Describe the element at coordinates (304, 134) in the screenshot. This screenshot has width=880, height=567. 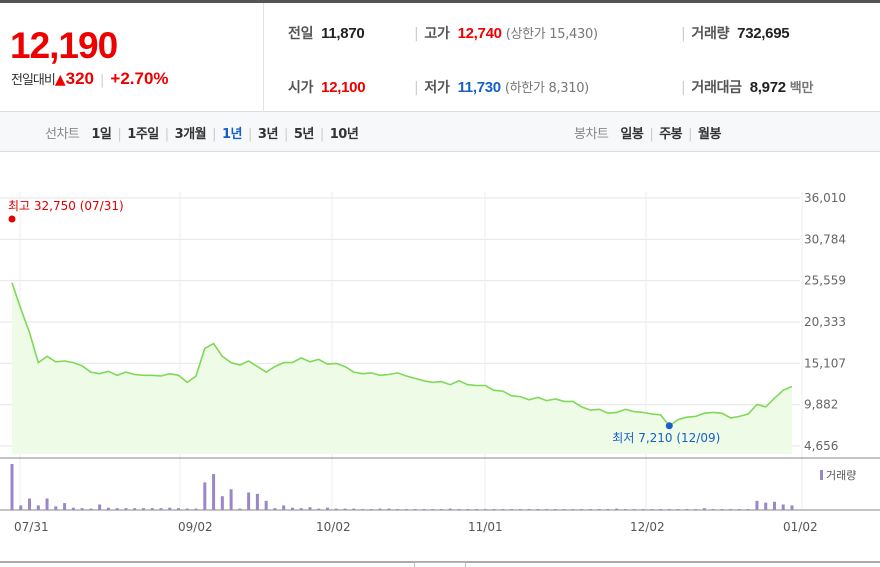
I see `line-tab-5: 5년` at that location.